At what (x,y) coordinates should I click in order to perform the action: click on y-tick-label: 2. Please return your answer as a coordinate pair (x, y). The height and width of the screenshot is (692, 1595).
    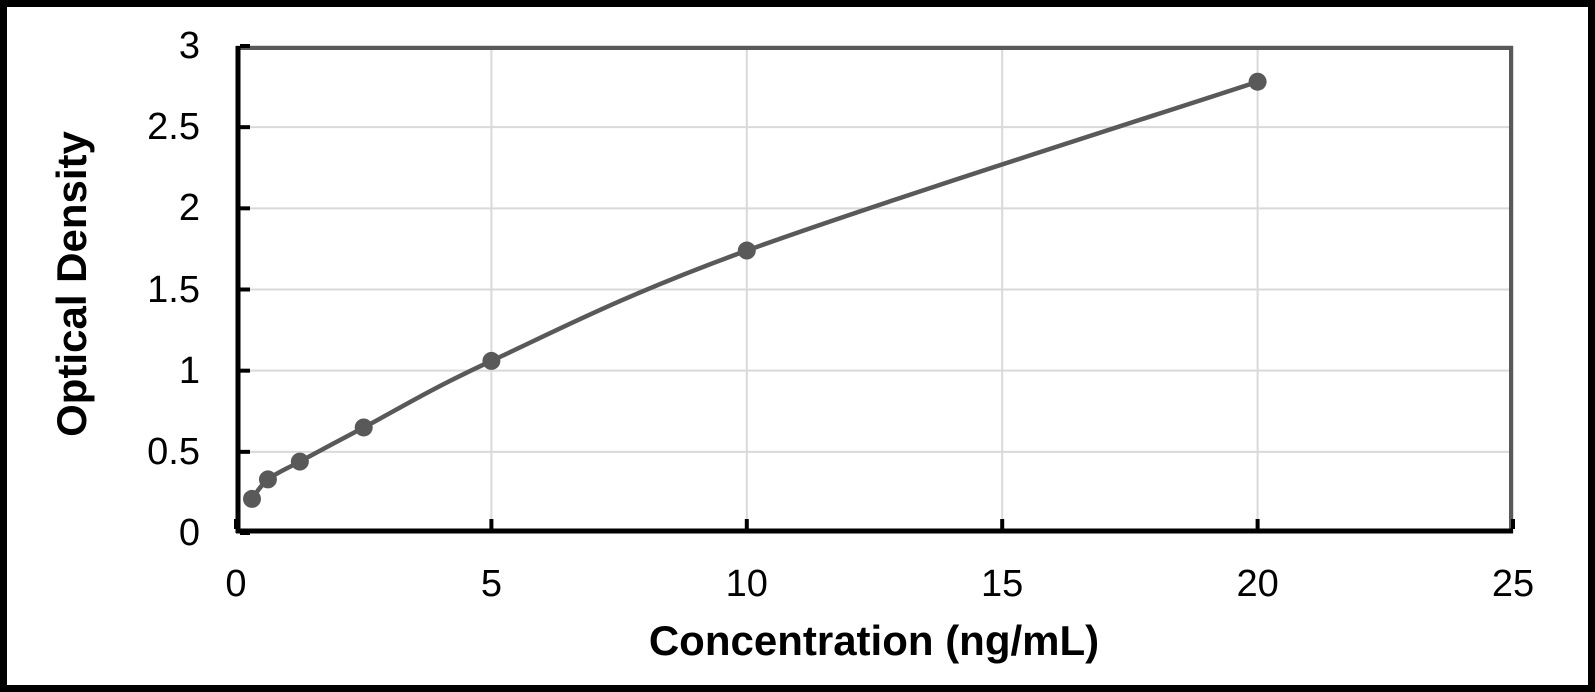
    Looking at the image, I should click on (189, 208).